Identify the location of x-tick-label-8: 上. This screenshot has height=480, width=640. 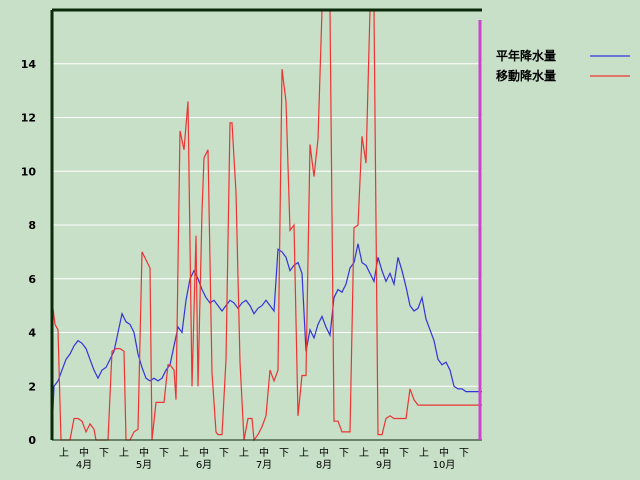
(184, 453).